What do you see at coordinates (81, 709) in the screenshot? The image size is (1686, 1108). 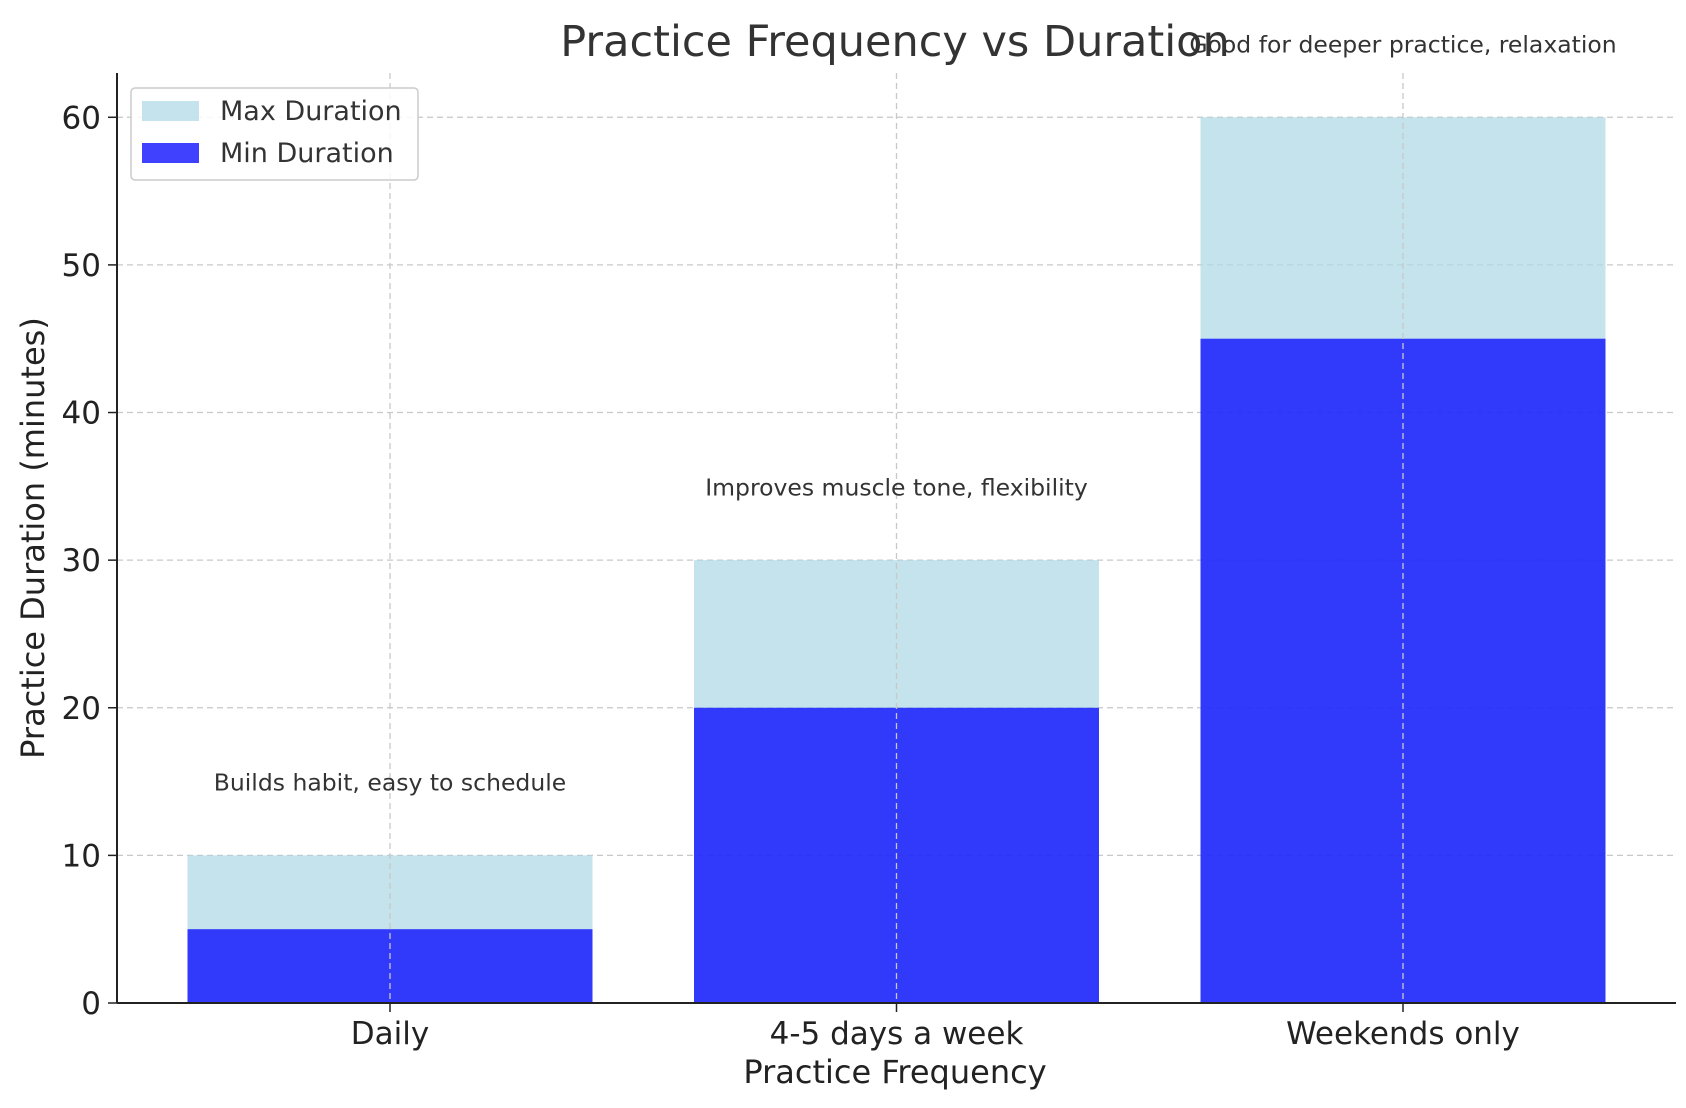 I see `y-tick-label-20: 20` at bounding box center [81, 709].